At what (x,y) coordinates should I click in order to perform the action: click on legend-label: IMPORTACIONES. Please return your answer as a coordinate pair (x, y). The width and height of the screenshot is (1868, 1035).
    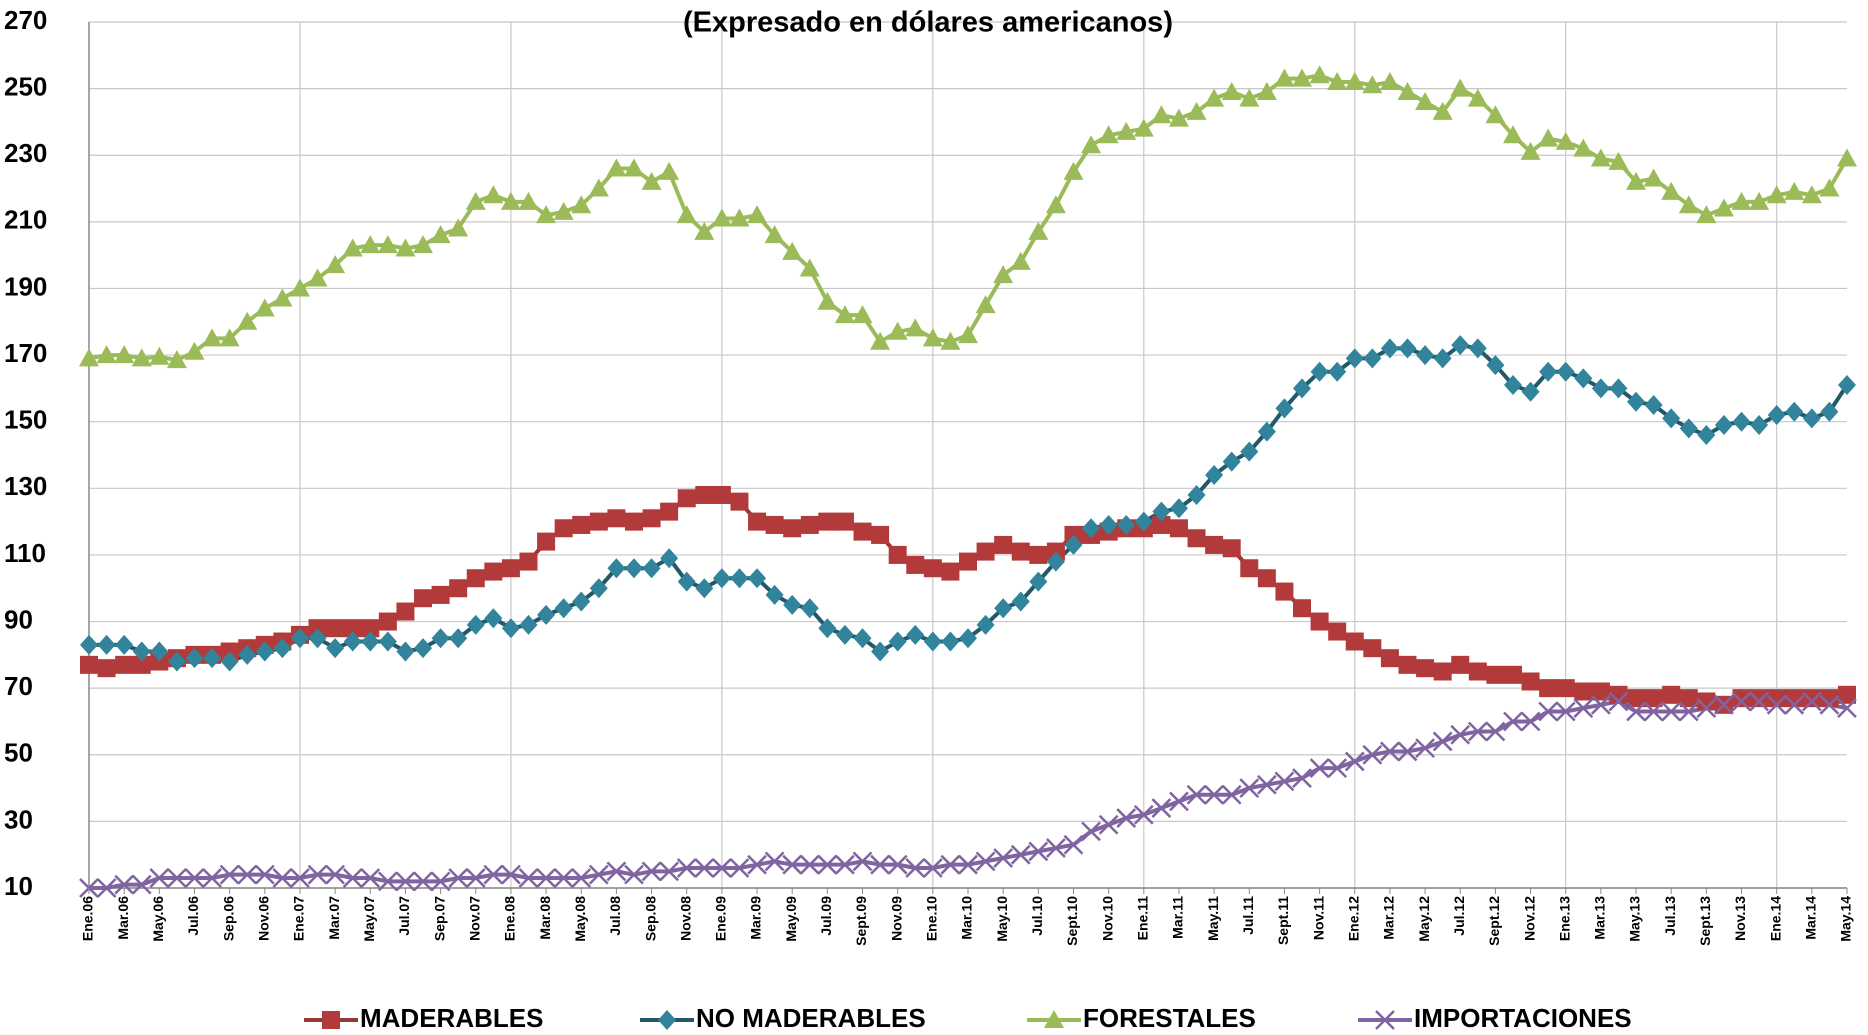
    Looking at the image, I should click on (1523, 1018).